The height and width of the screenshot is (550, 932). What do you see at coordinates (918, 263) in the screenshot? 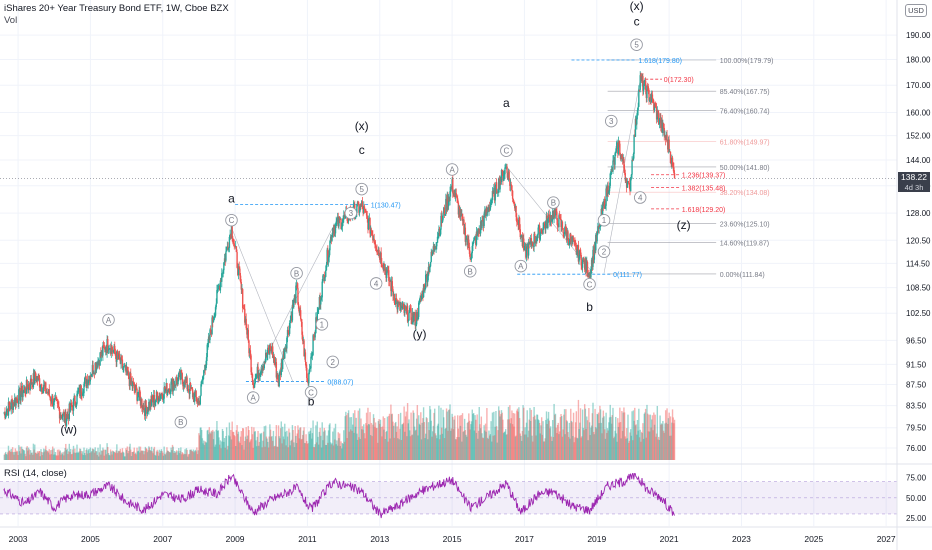
I see `y-tick-label: 114.50` at bounding box center [918, 263].